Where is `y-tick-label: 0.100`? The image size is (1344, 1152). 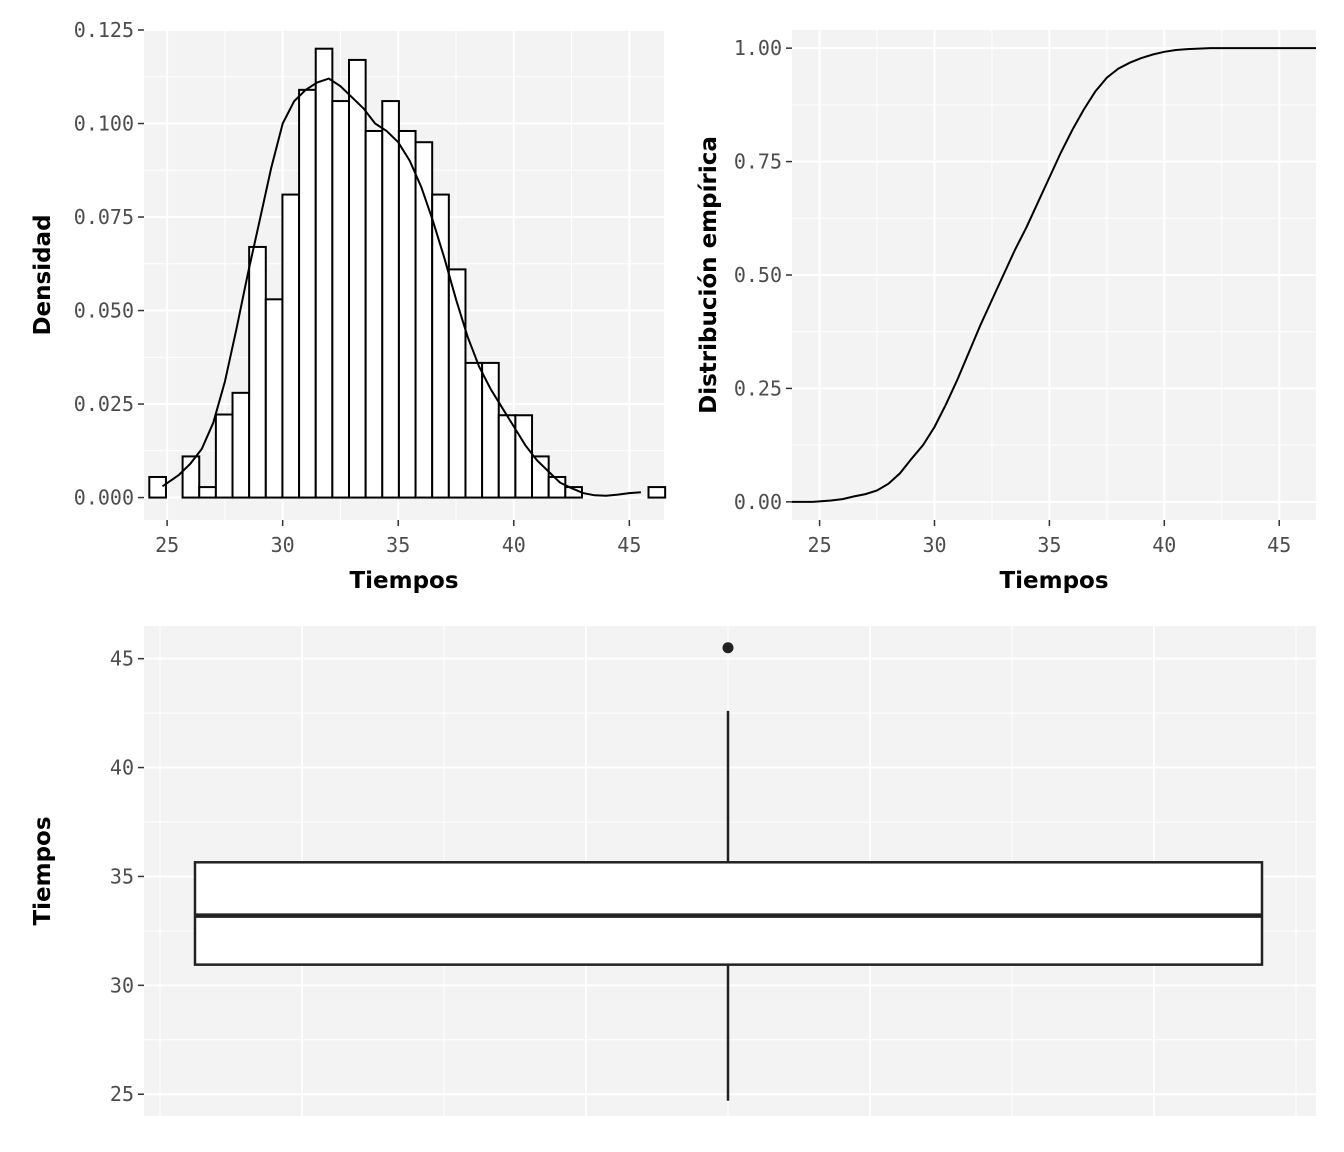 y-tick-label: 0.100 is located at coordinates (104, 124).